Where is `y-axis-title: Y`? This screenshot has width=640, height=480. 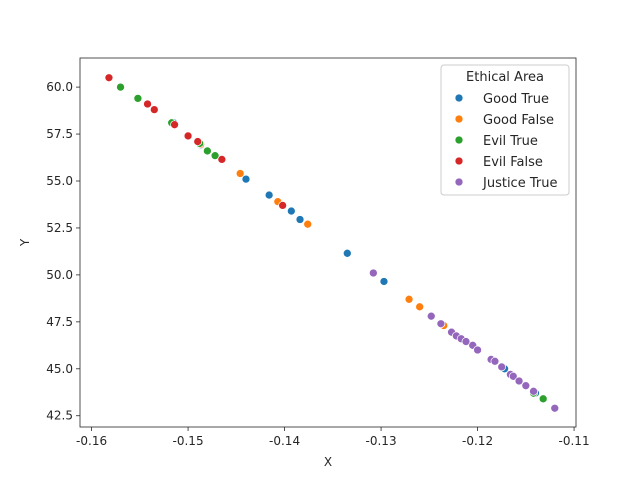 y-axis-title: Y is located at coordinates (25, 242).